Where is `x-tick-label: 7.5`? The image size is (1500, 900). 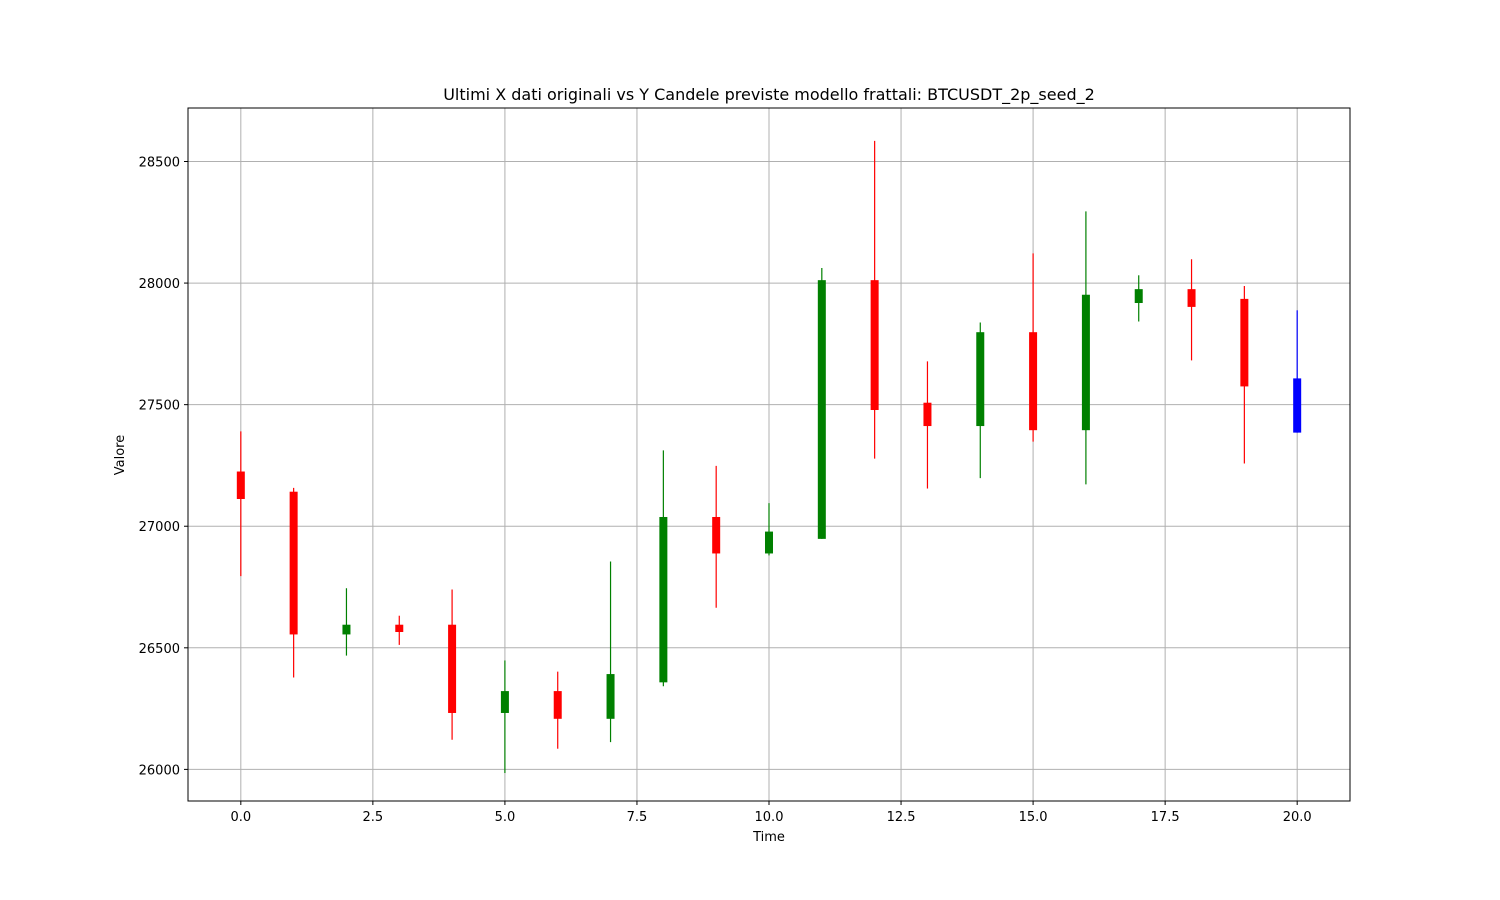 x-tick-label: 7.5 is located at coordinates (637, 817).